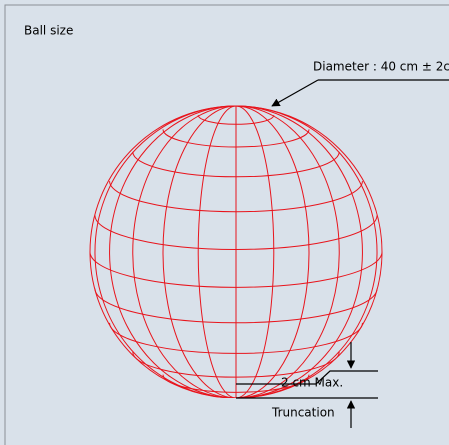 Image resolution: width=449 pixels, height=445 pixels. What do you see at coordinates (312, 383) in the screenshot?
I see `max-label: 2 cm Max.` at bounding box center [312, 383].